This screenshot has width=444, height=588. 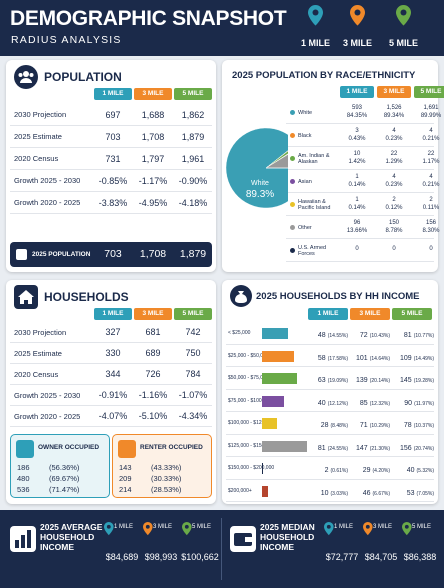 What do you see at coordinates (113, 395) in the screenshot?
I see `cell: -0.91%` at bounding box center [113, 395].